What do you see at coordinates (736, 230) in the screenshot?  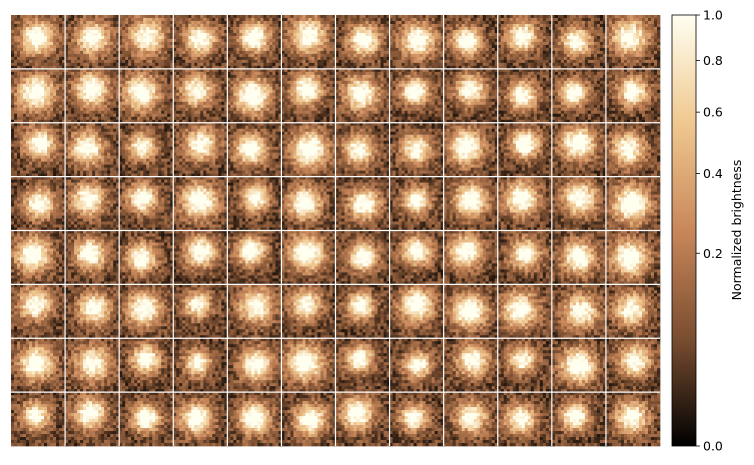 I see `colorbar-label: Normalized brightness` at bounding box center [736, 230].